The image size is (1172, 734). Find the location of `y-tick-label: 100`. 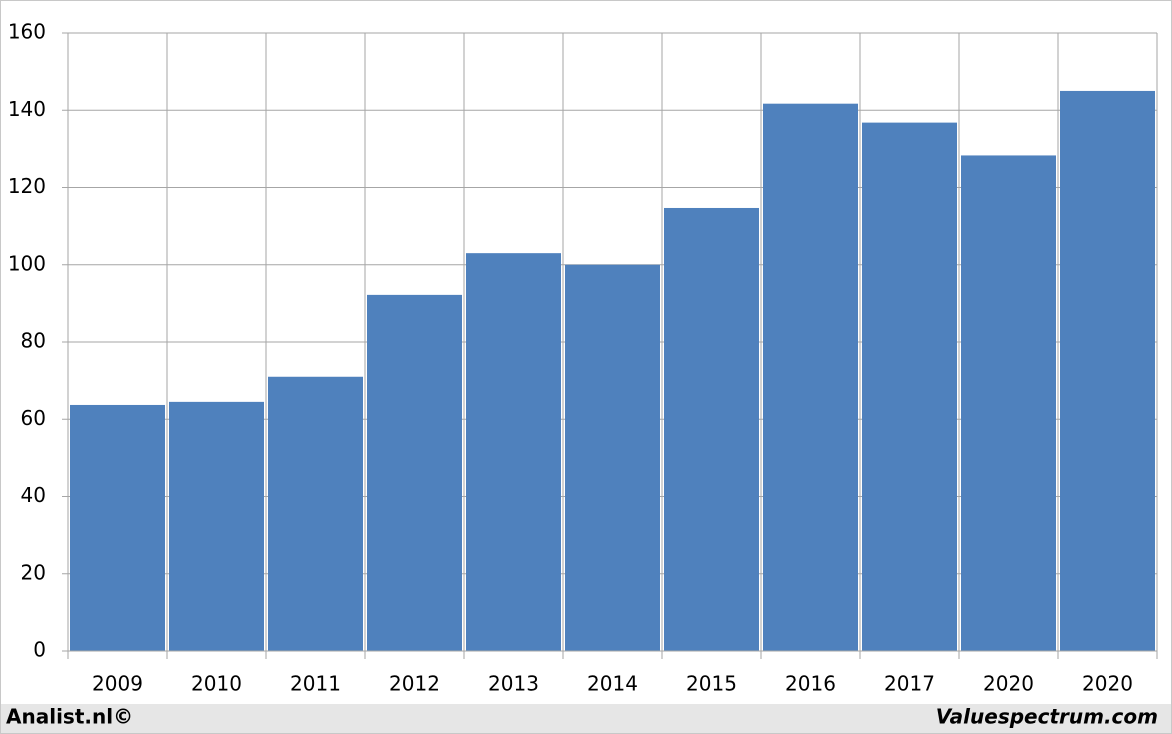

y-tick-label: 100 is located at coordinates (27, 263).